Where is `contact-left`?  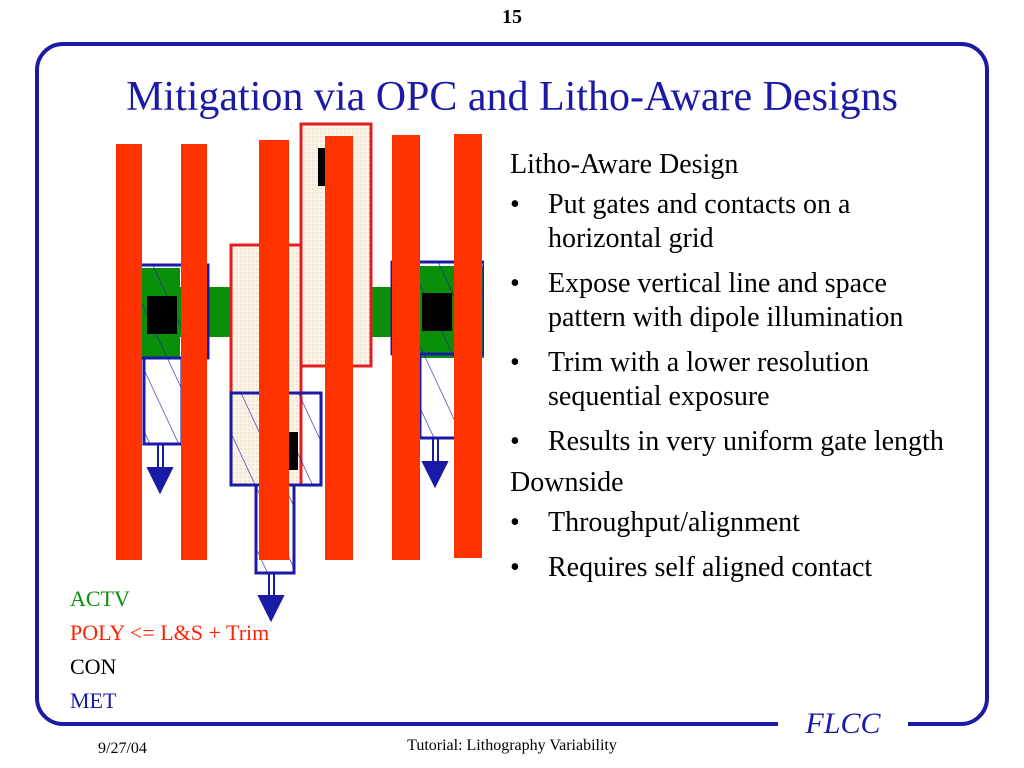 contact-left is located at coordinates (162, 315).